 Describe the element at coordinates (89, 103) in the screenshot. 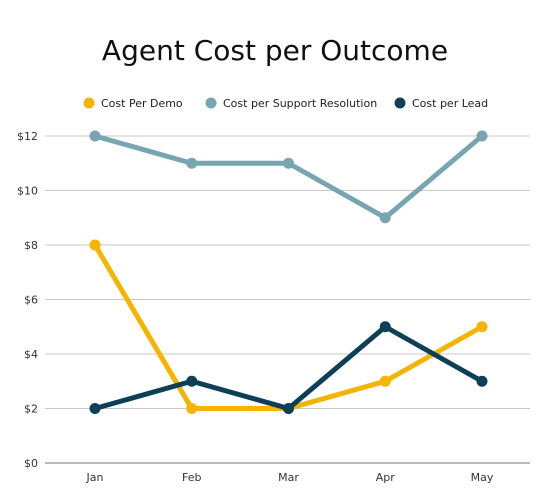

I see `legend-marker-cost-per-demo` at that location.